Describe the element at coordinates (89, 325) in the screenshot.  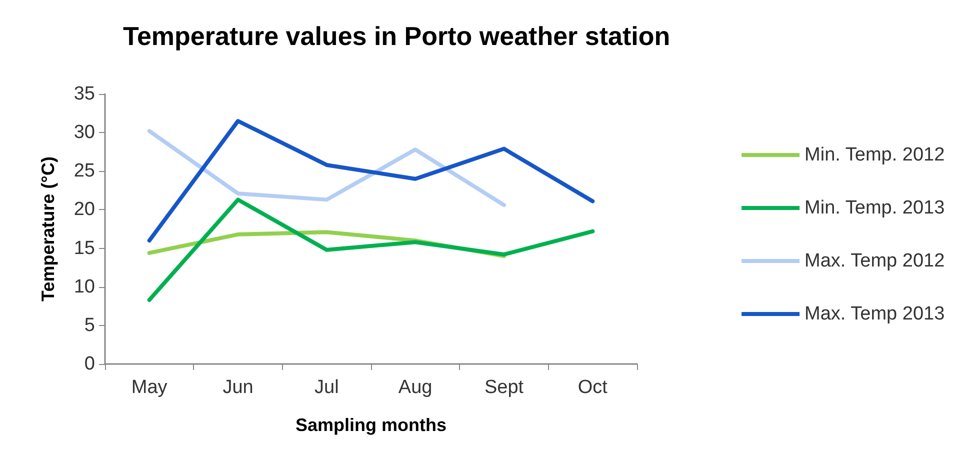
I see `y-tick-label: 5` at that location.